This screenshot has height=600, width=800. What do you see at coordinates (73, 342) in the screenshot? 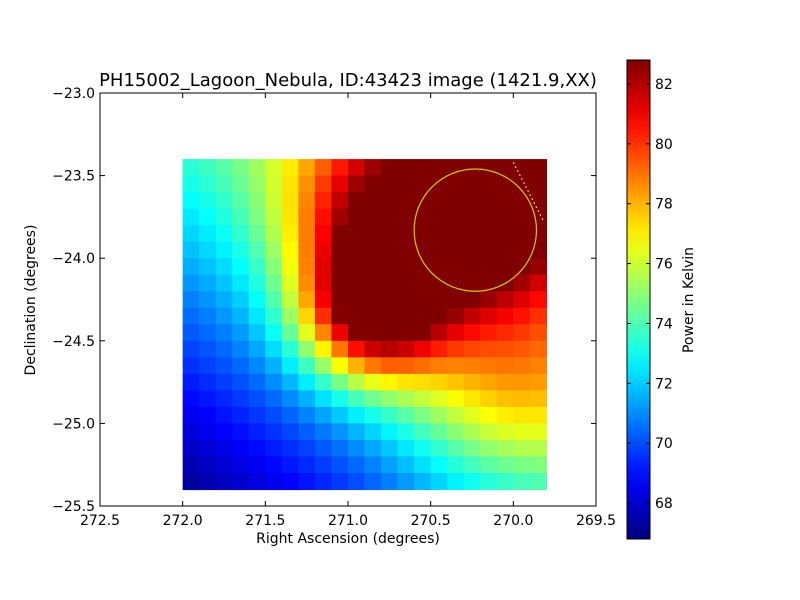
I see `y-tick-label: −24.5` at bounding box center [73, 342].